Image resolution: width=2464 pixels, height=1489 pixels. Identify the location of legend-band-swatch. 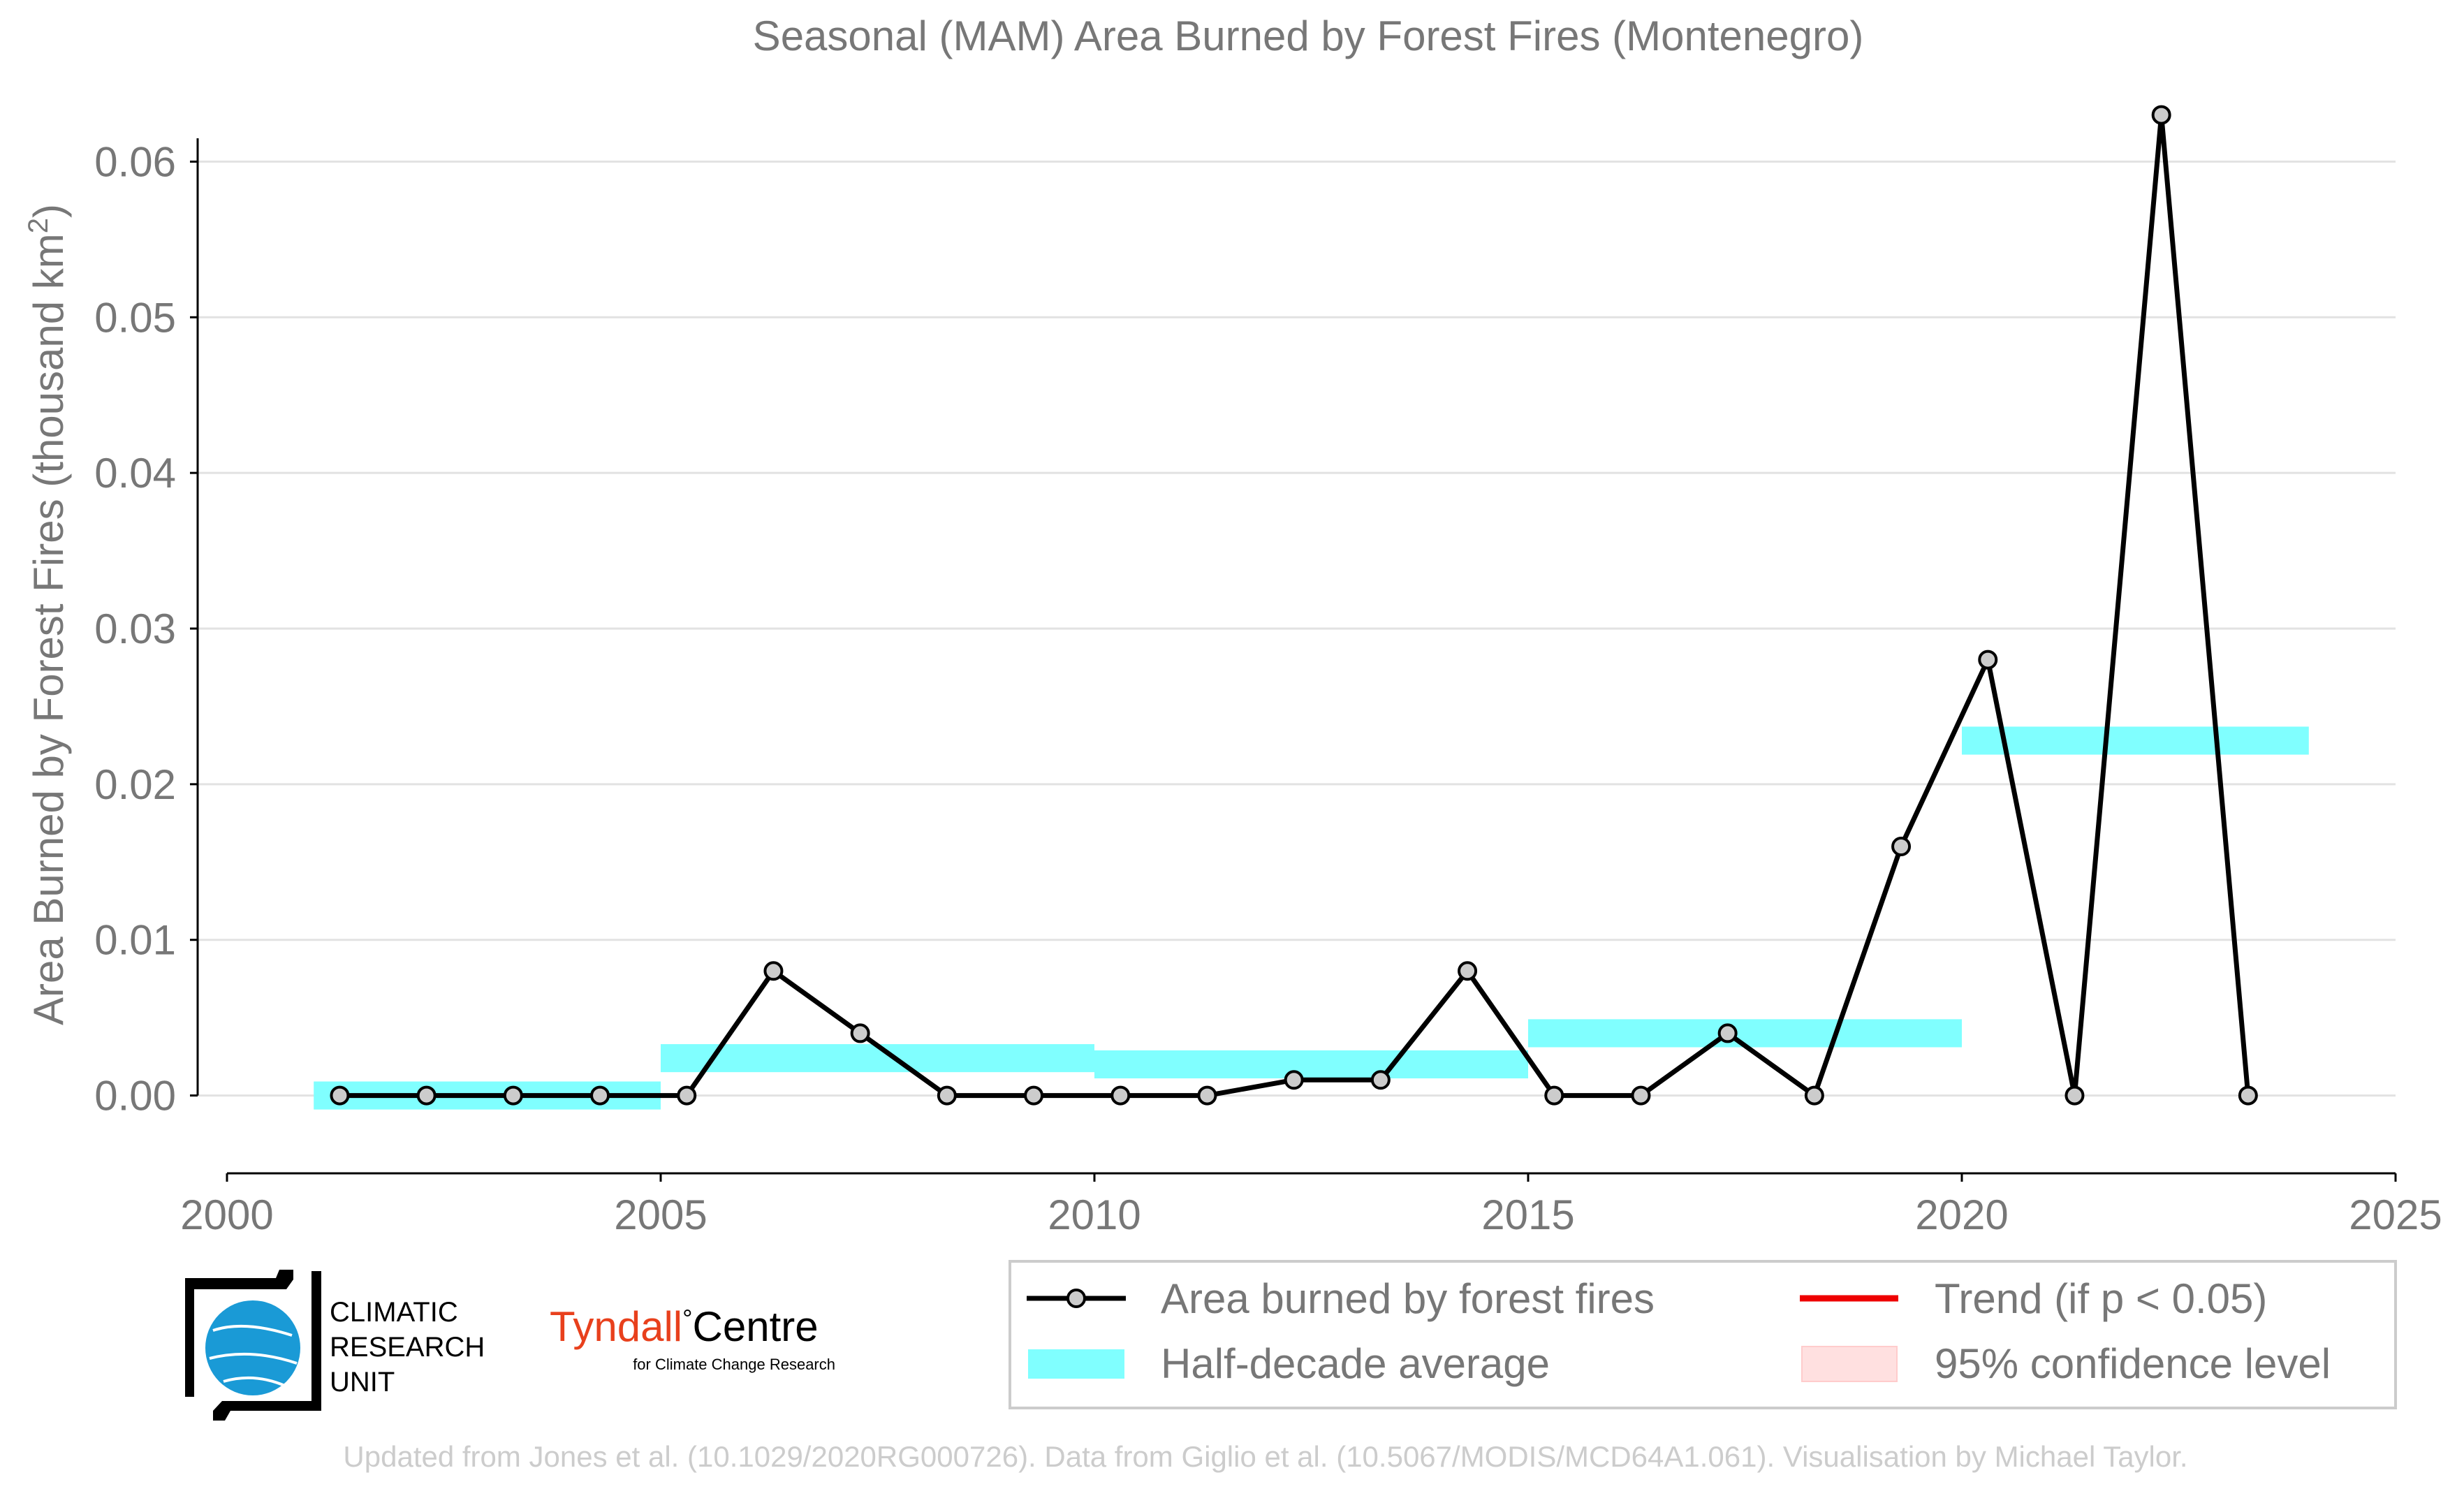
(1076, 1364).